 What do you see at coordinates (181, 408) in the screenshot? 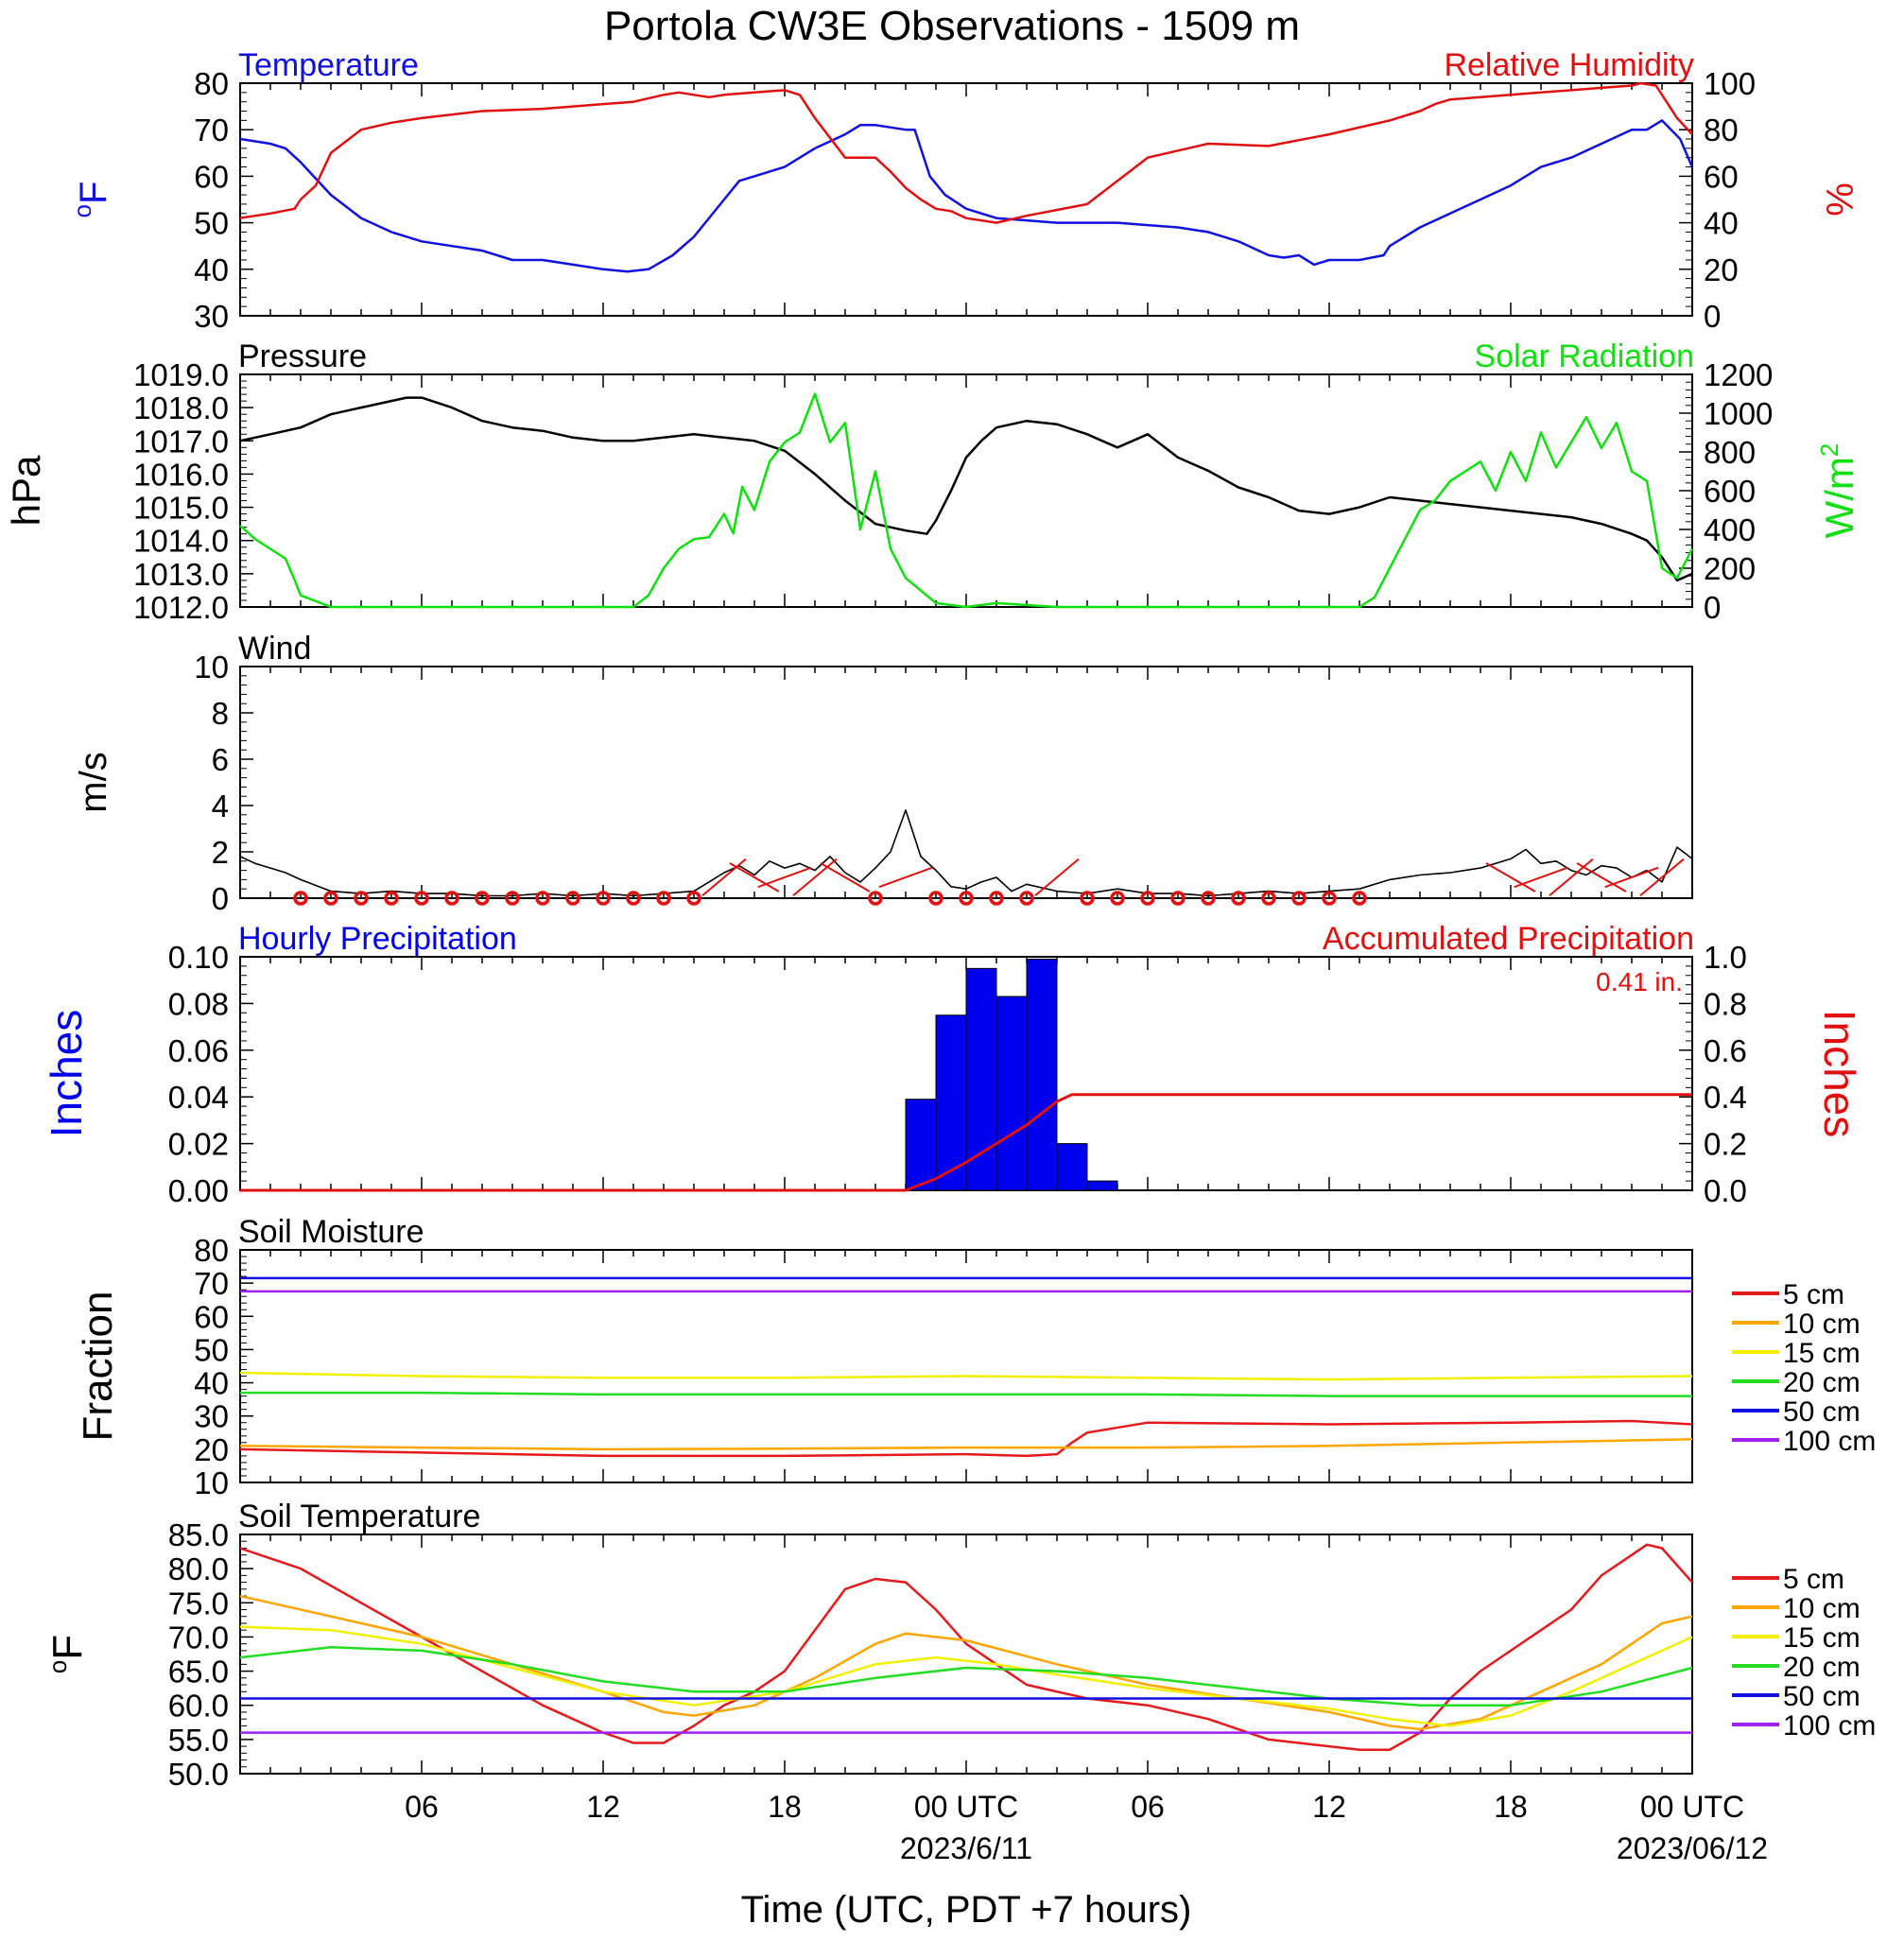
I see `pressure_solar-ytick-label-left: 1018.0` at bounding box center [181, 408].